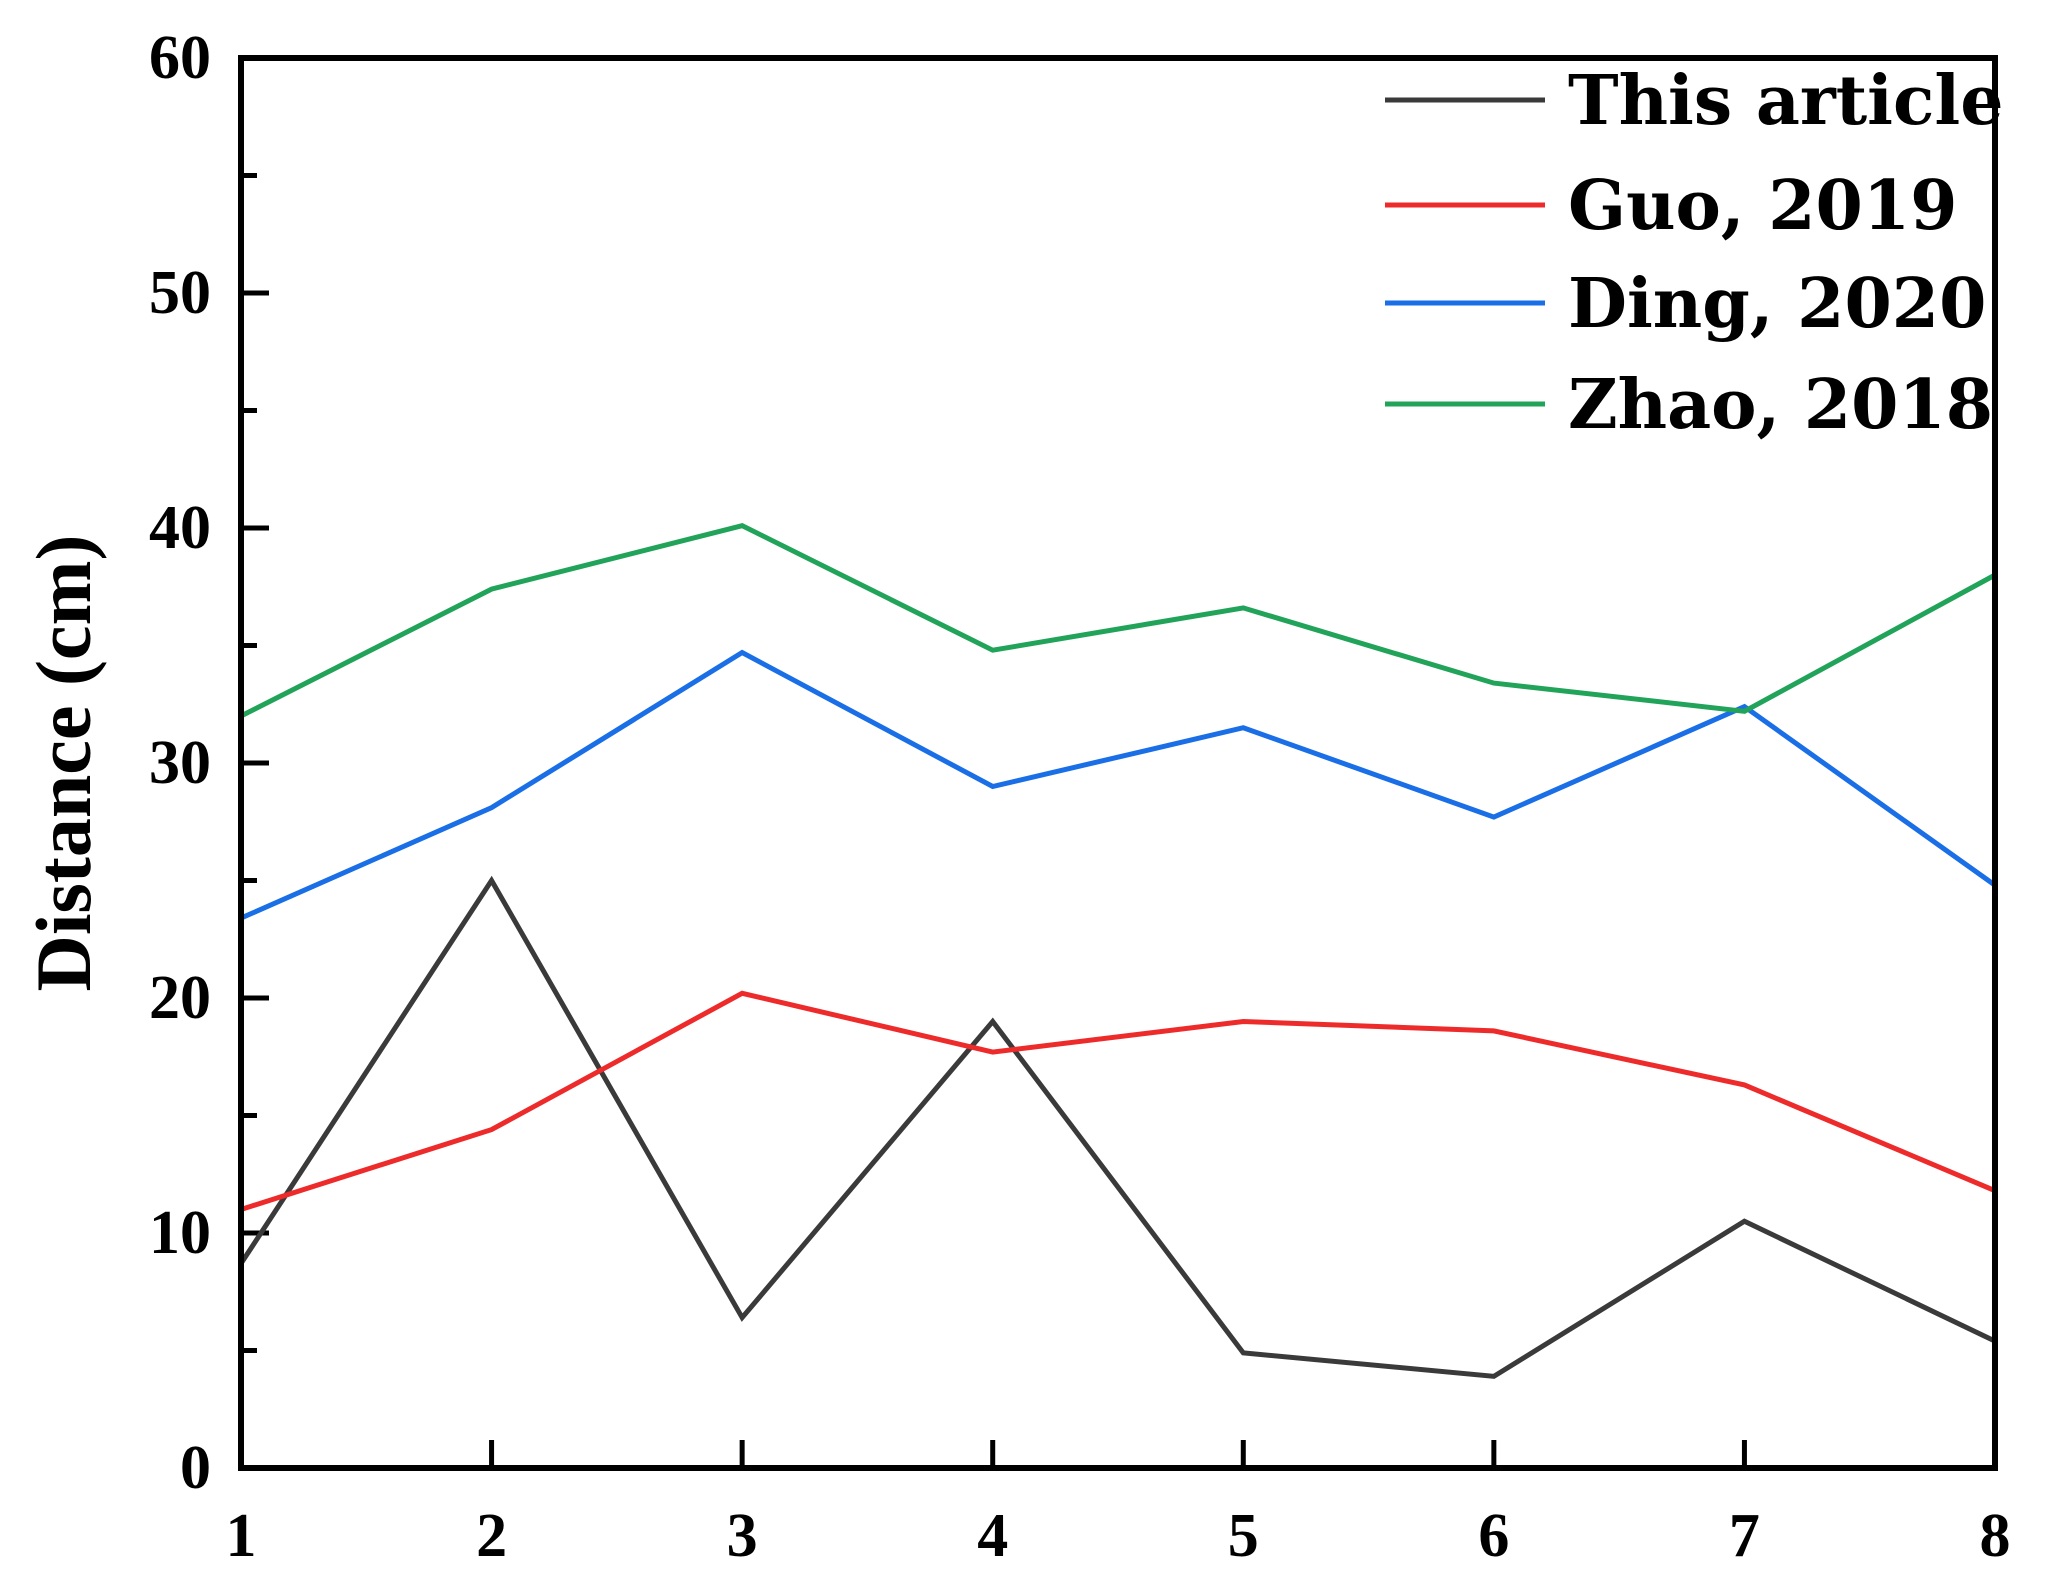 The width and height of the screenshot is (2055, 1590). What do you see at coordinates (180, 1233) in the screenshot?
I see `y-tick-label: 10` at bounding box center [180, 1233].